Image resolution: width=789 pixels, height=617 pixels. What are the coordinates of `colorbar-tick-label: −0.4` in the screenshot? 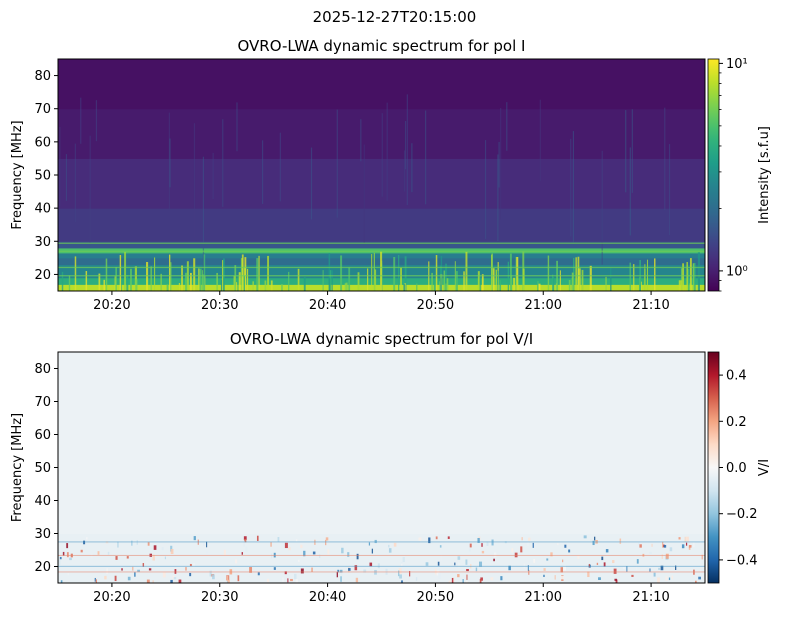 It's located at (742, 560).